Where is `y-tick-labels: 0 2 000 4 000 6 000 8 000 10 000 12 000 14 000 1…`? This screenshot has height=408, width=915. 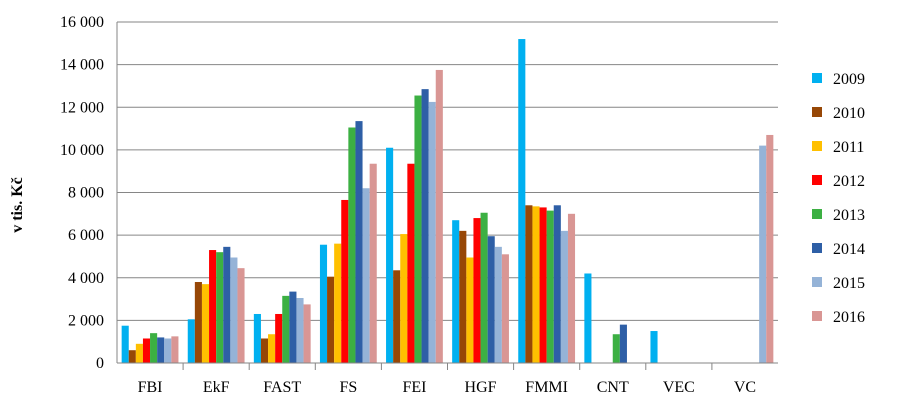 y-tick-labels: 0 2 000 4 000 6 000 8 000 10 000 12 000 14 000 1… is located at coordinates (82, 193).